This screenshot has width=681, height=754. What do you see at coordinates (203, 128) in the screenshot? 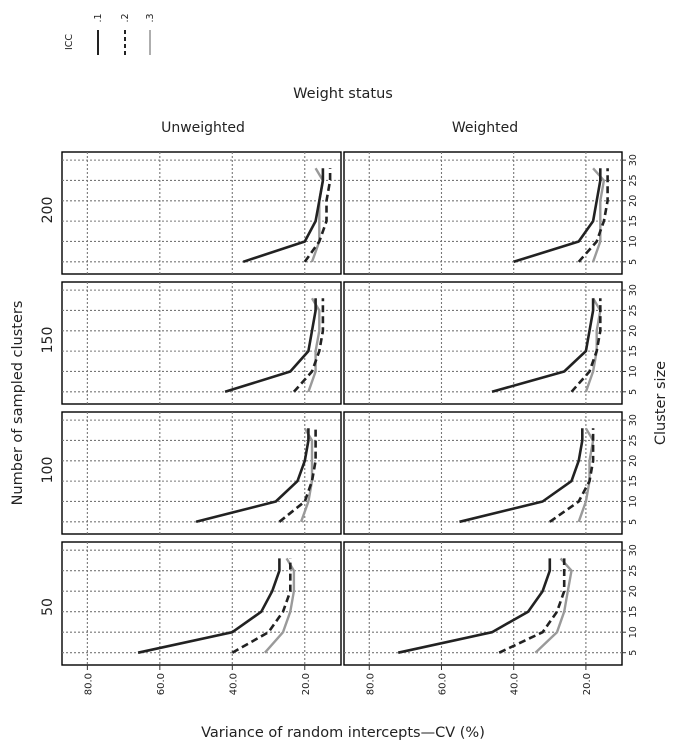
I see `strip-unweighted: Unweighted` at bounding box center [203, 128].